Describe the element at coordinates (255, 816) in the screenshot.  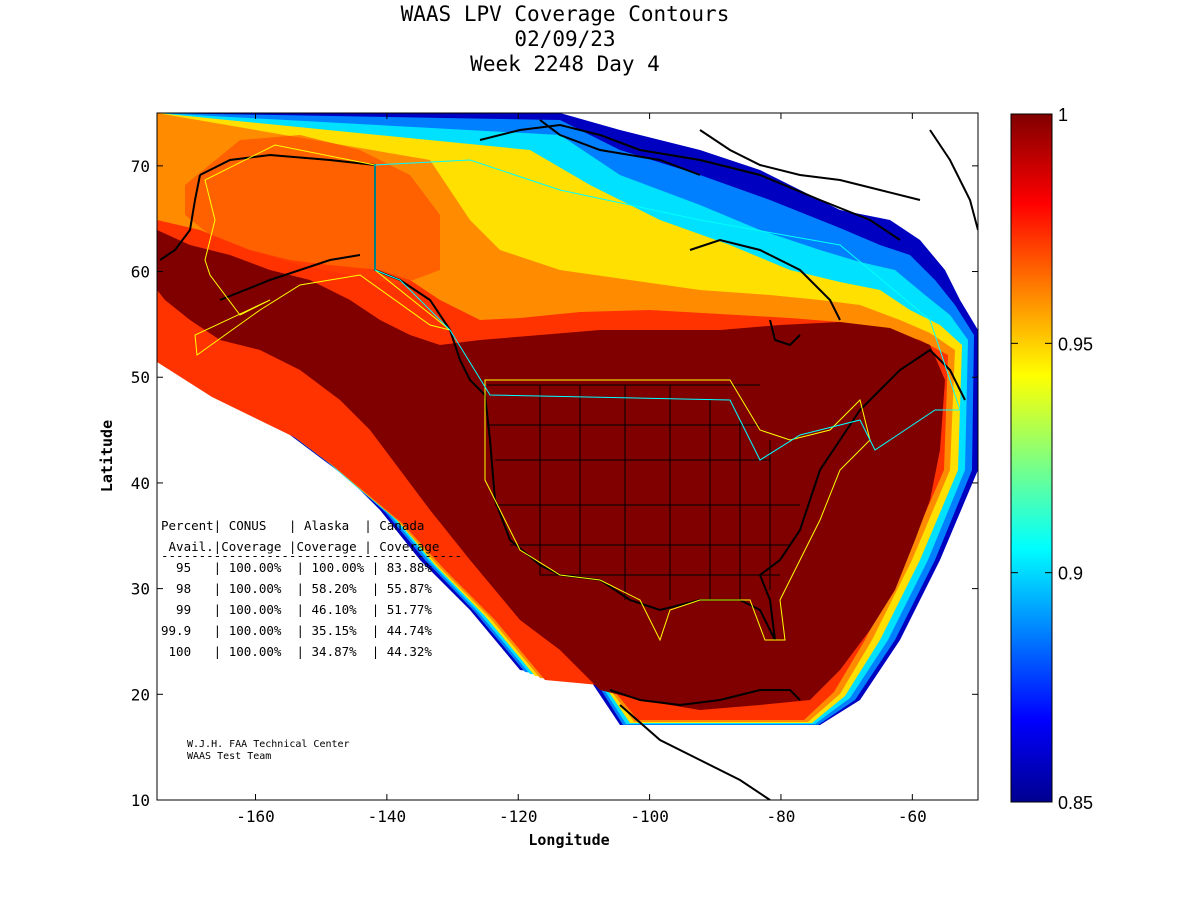
I see `x-tick-label: -160` at that location.